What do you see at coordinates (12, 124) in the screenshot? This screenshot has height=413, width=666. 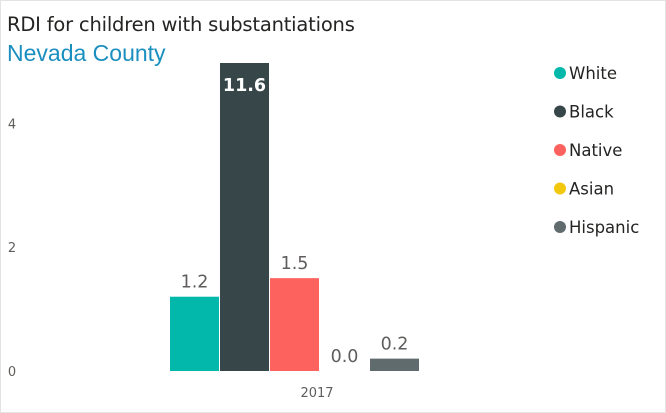 I see `y-tick-label: 4` at bounding box center [12, 124].